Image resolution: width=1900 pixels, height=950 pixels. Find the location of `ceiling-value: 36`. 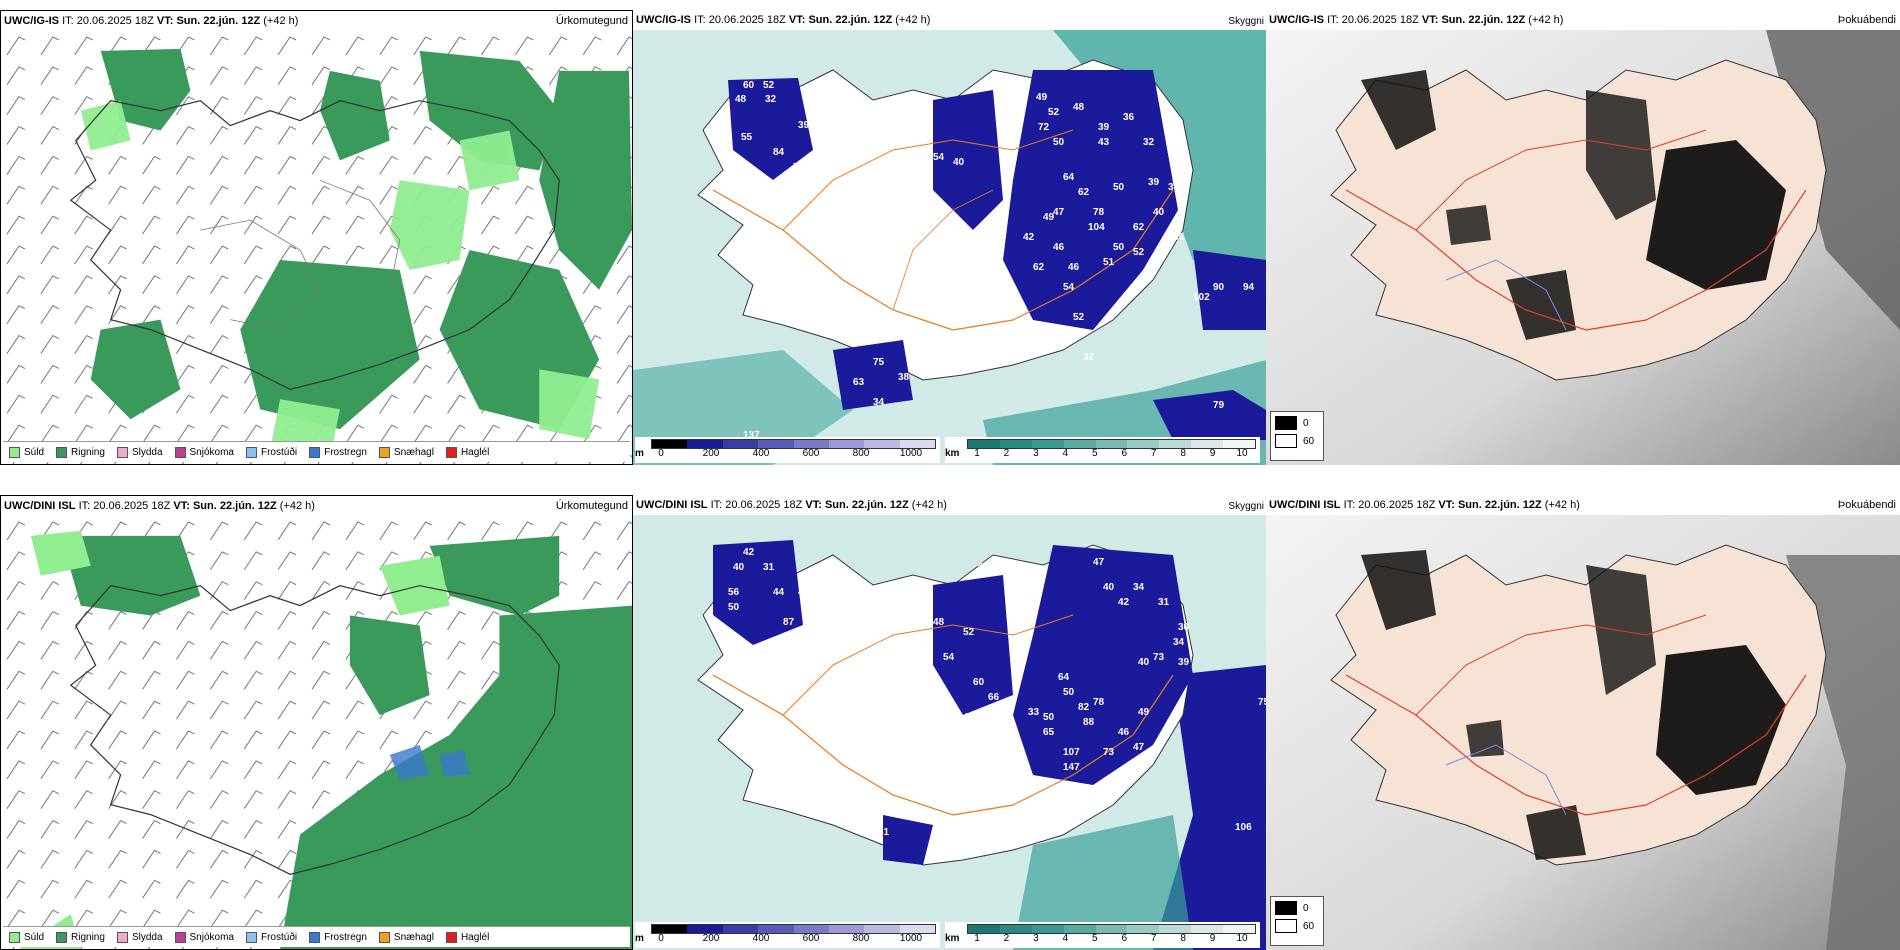

ceiling-value: 36 is located at coordinates (1129, 117).